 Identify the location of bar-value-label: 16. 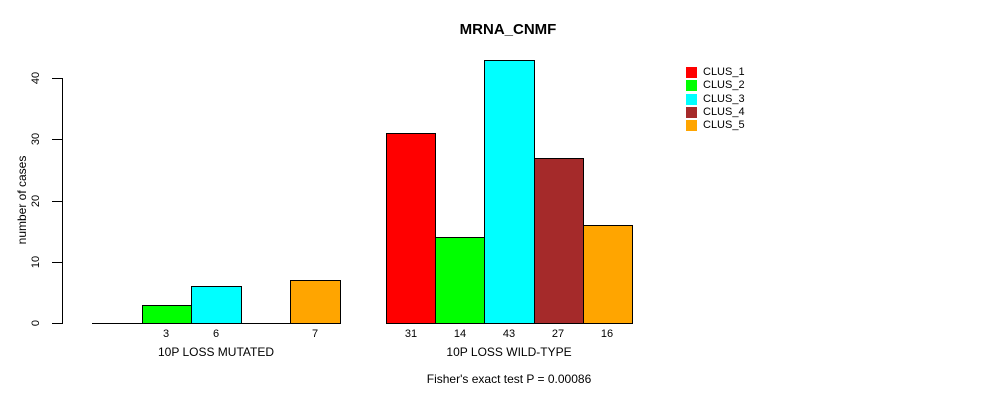
(607, 334).